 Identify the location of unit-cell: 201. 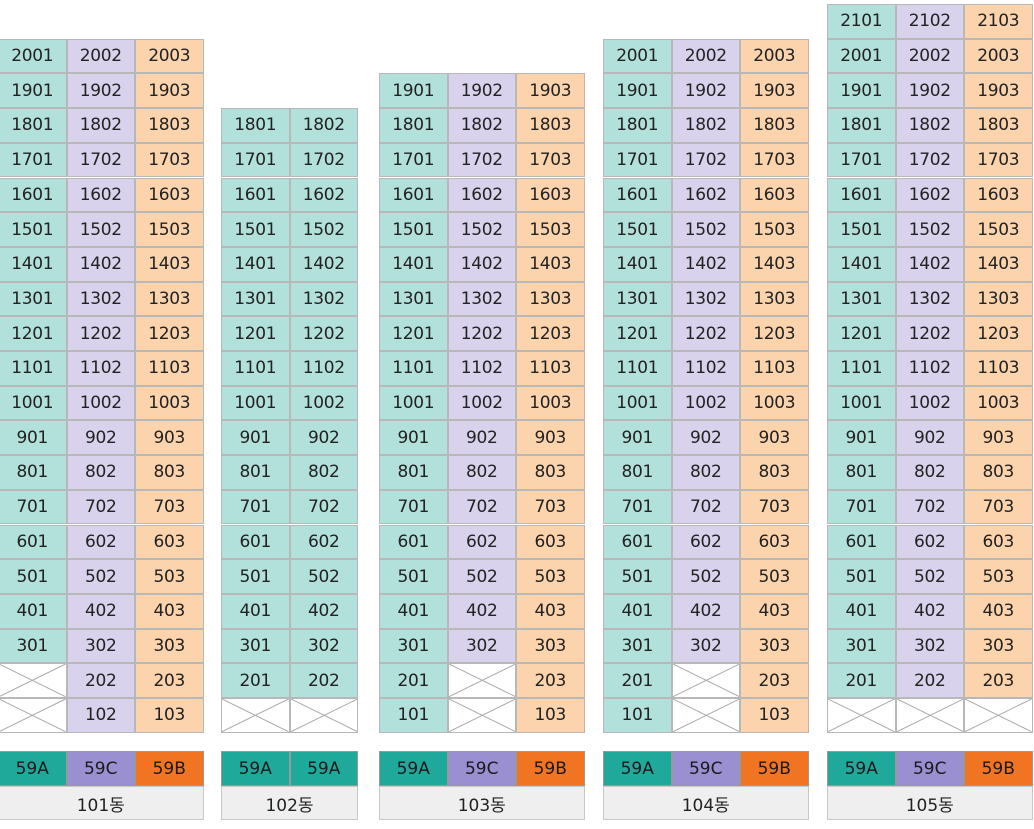
(637, 680).